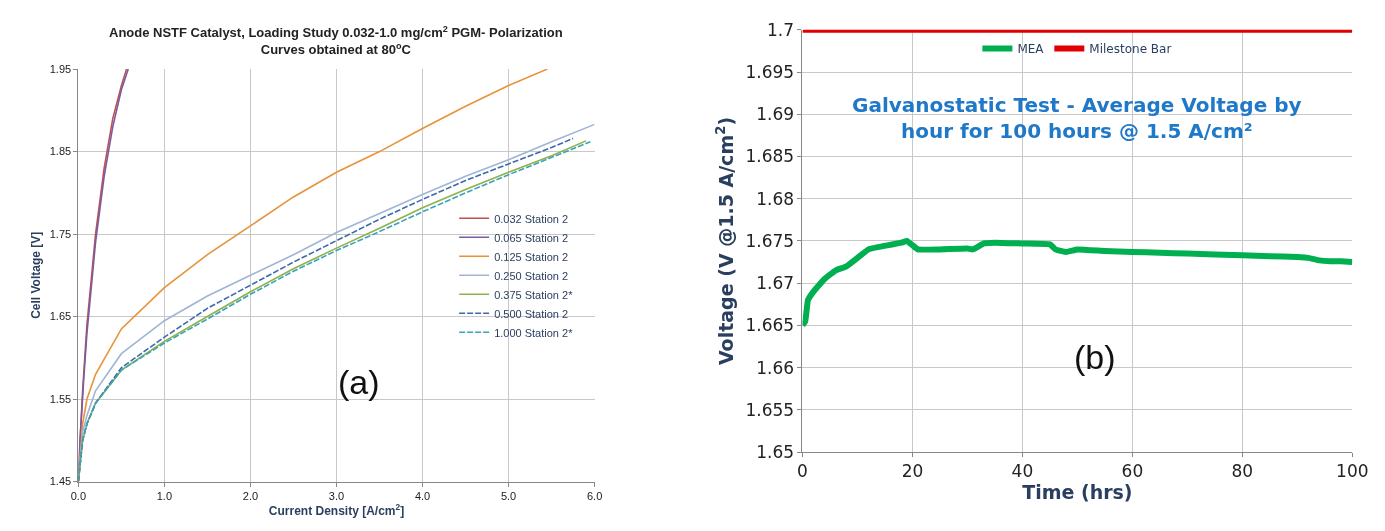 The width and height of the screenshot is (1385, 531). Describe the element at coordinates (336, 509) in the screenshot. I see `x-axis-title: Current Density [A/cm$^{2}$]` at that location.